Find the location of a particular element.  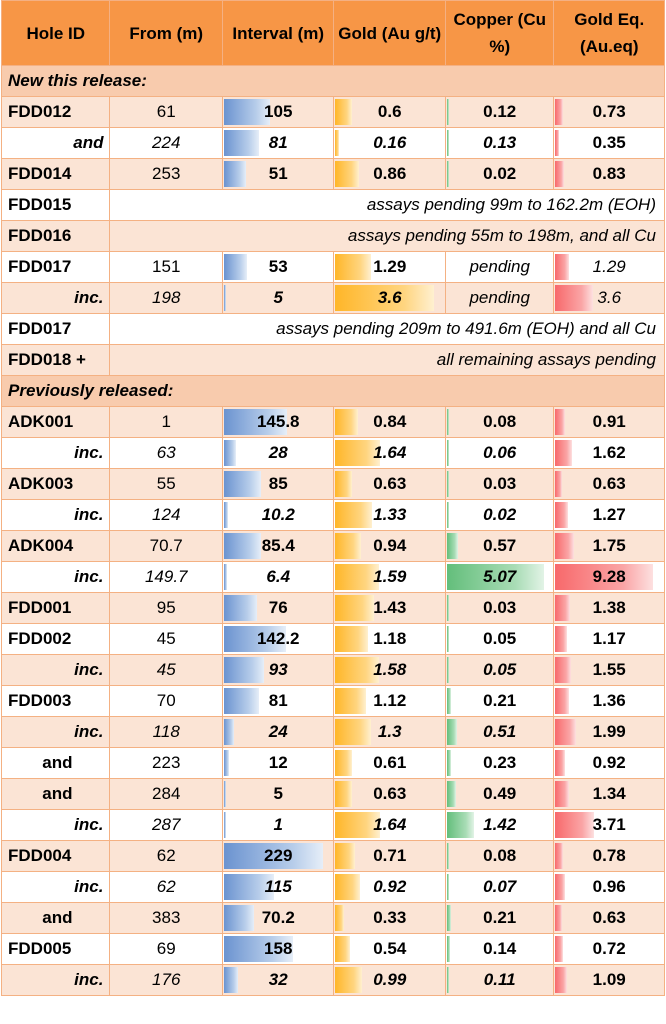

table-row: FDD004 62 229 0.71 0.08 0.78 is located at coordinates (332, 856).